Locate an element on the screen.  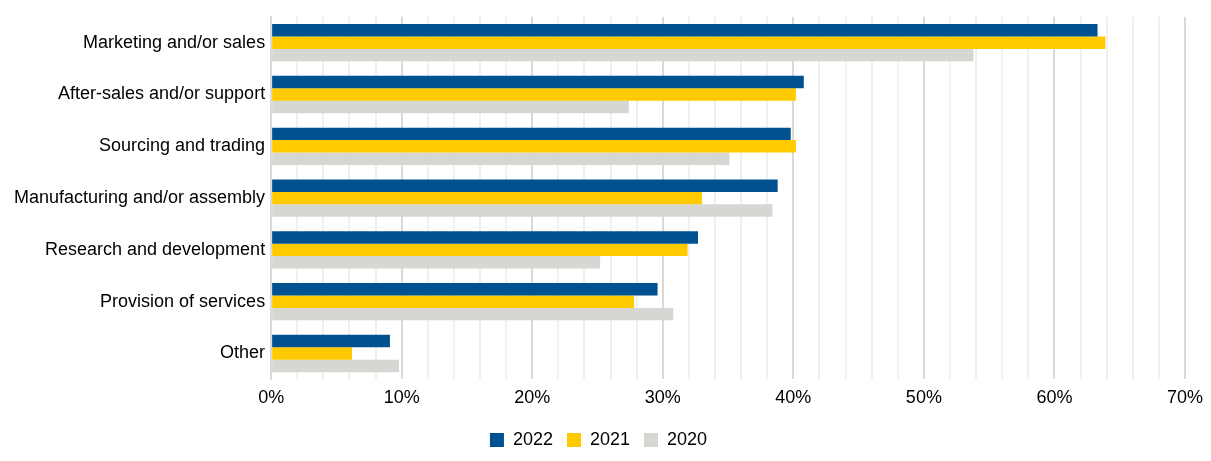
x-tick-label: 40% is located at coordinates (793, 397).